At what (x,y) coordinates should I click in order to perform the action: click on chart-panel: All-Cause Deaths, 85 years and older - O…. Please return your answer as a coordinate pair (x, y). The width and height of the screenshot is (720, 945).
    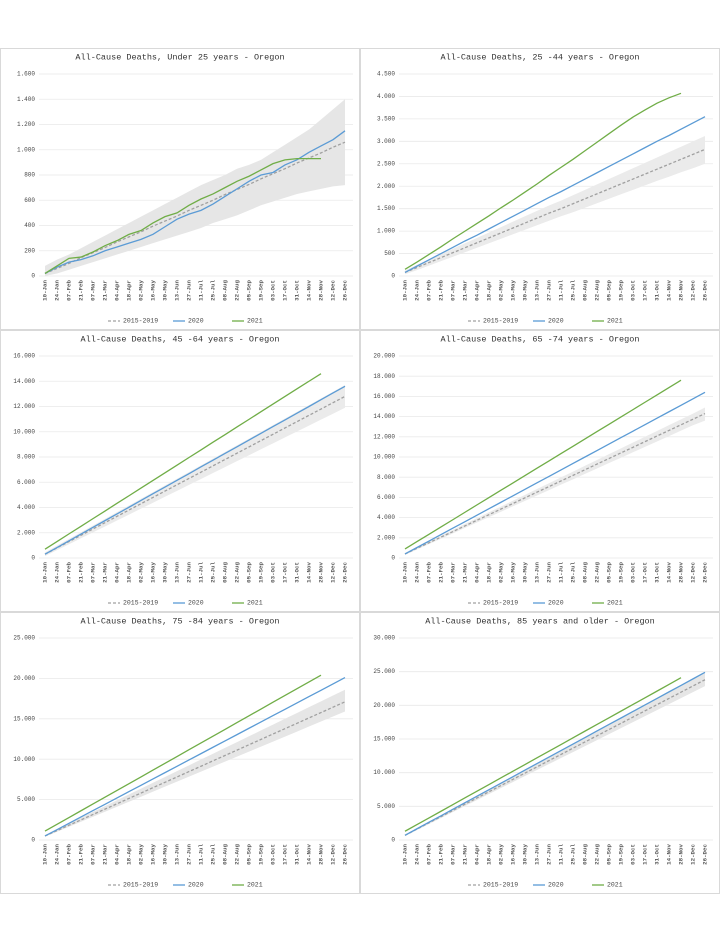
    Looking at the image, I should click on (540, 753).